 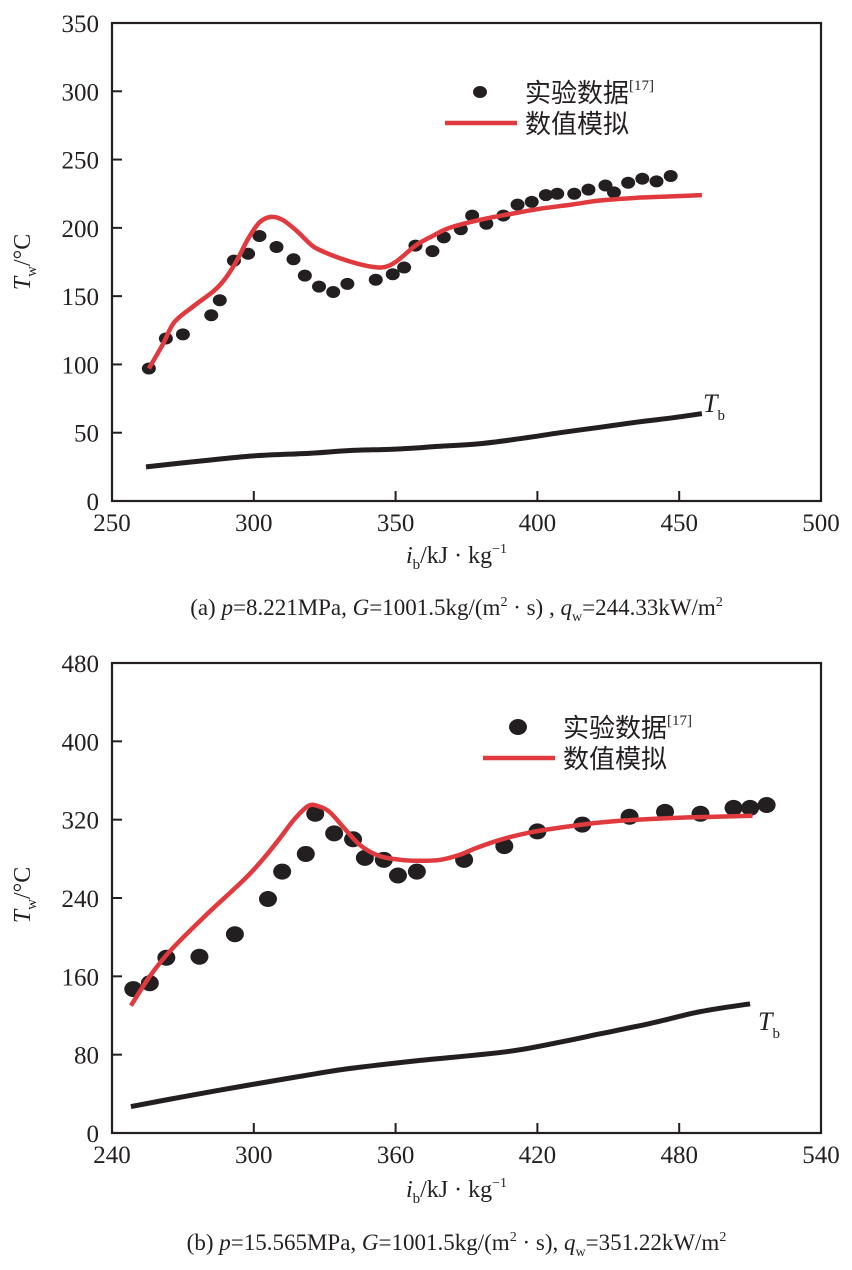 I want to click on y-tick-label: 100, so click(x=81, y=365).